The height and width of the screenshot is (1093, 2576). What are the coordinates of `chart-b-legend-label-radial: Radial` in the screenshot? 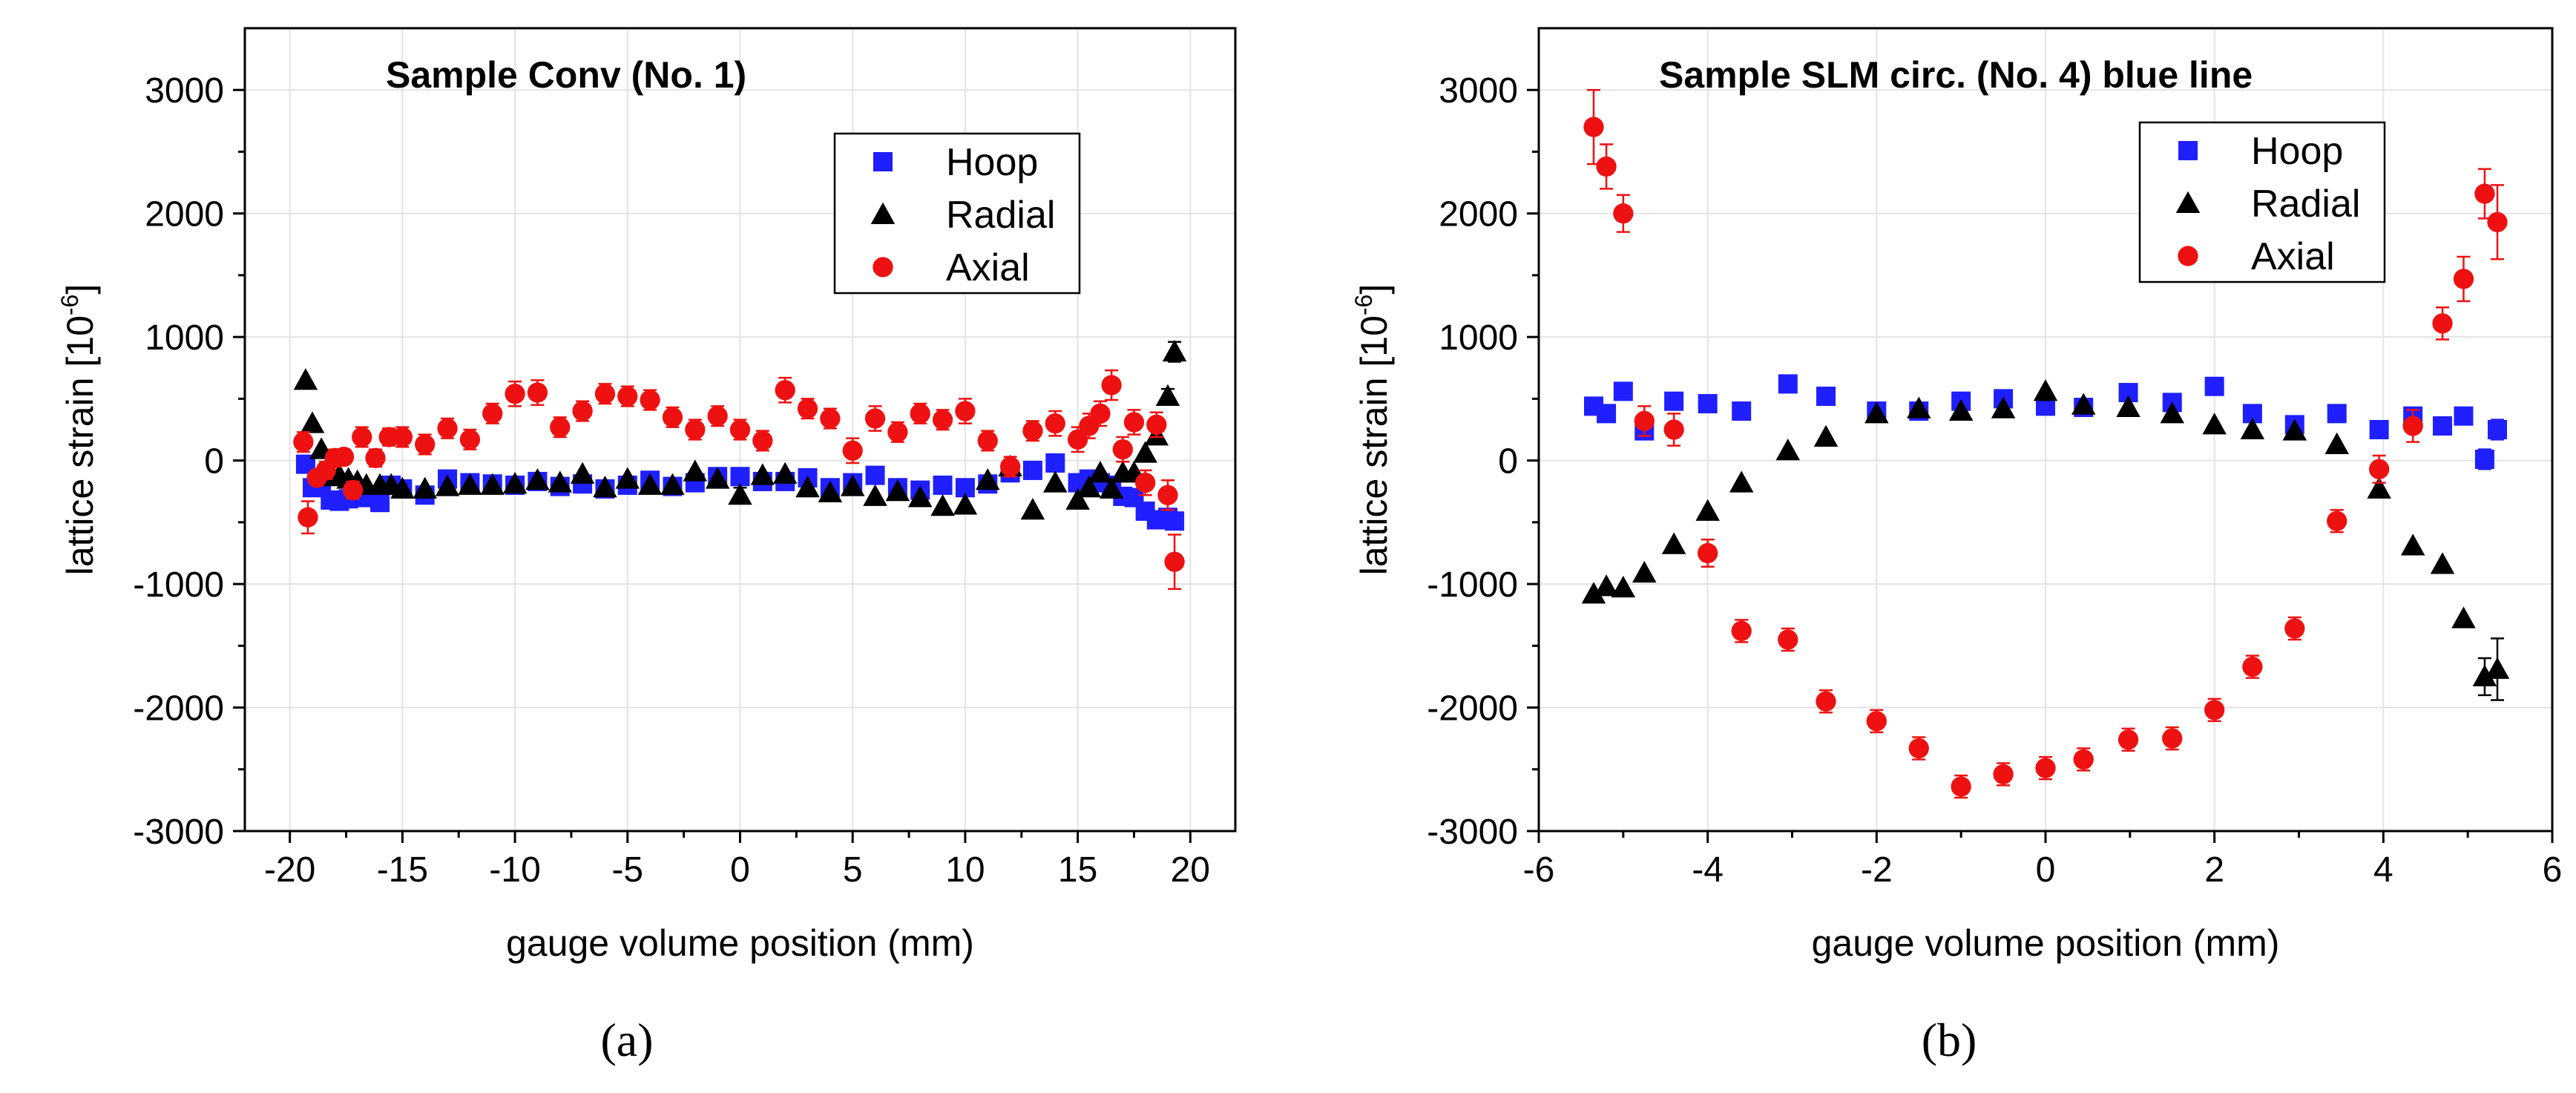 It's located at (2305, 204).